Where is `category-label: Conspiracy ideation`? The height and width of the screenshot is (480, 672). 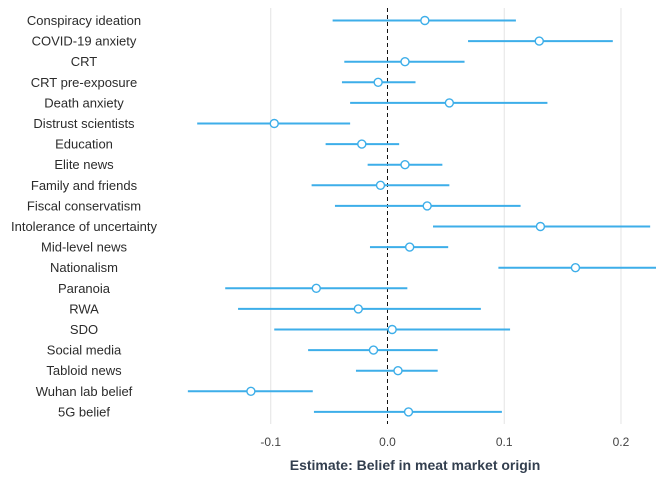 category-label: Conspiracy ideation is located at coordinates (84, 20).